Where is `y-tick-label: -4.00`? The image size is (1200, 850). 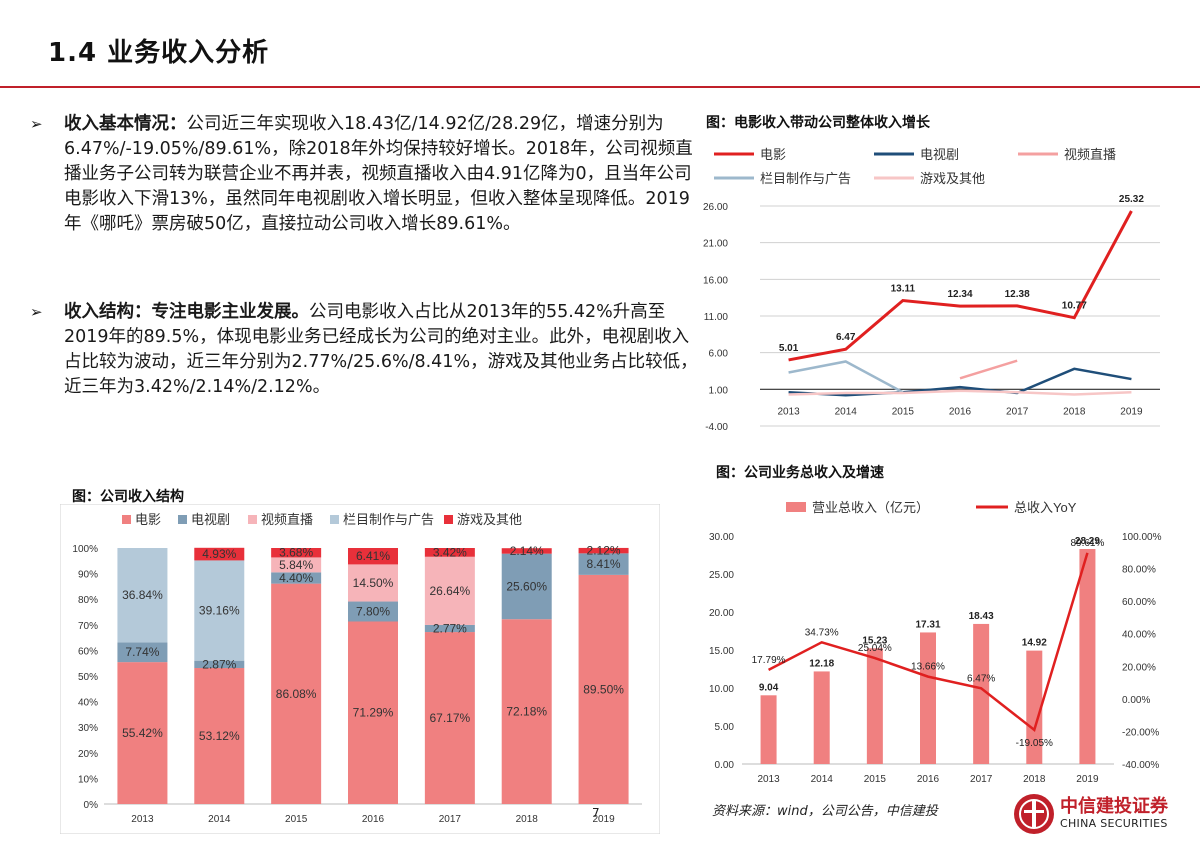
y-tick-label: -4.00 is located at coordinates (716, 427).